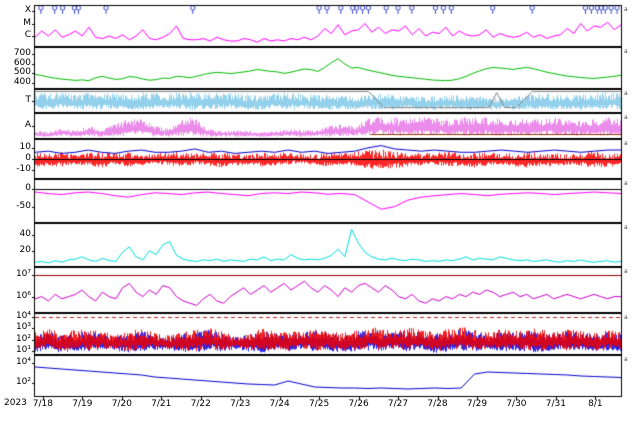 The image size is (634, 424). Describe the element at coordinates (23, 327) in the screenshot. I see `ytick-label: 10³` at that location.